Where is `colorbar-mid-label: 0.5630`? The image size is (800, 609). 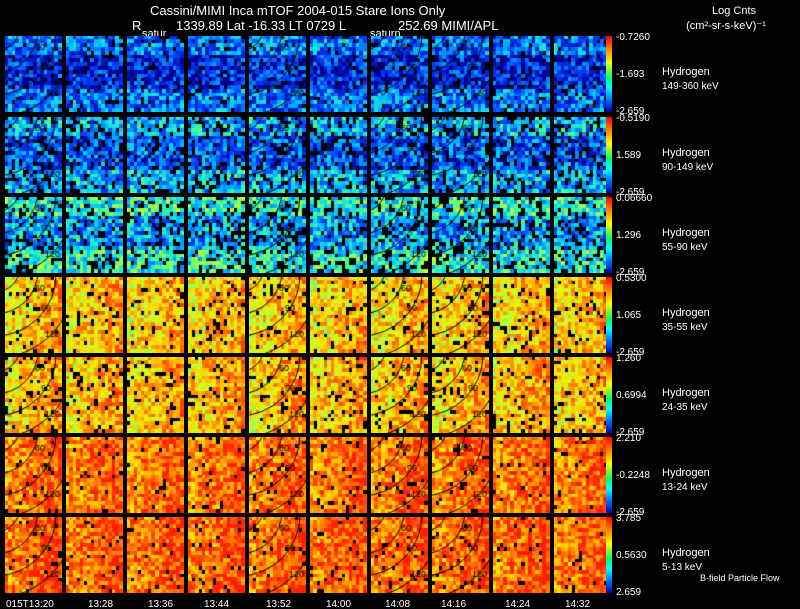 colorbar-mid-label: 0.5630 is located at coordinates (631, 555).